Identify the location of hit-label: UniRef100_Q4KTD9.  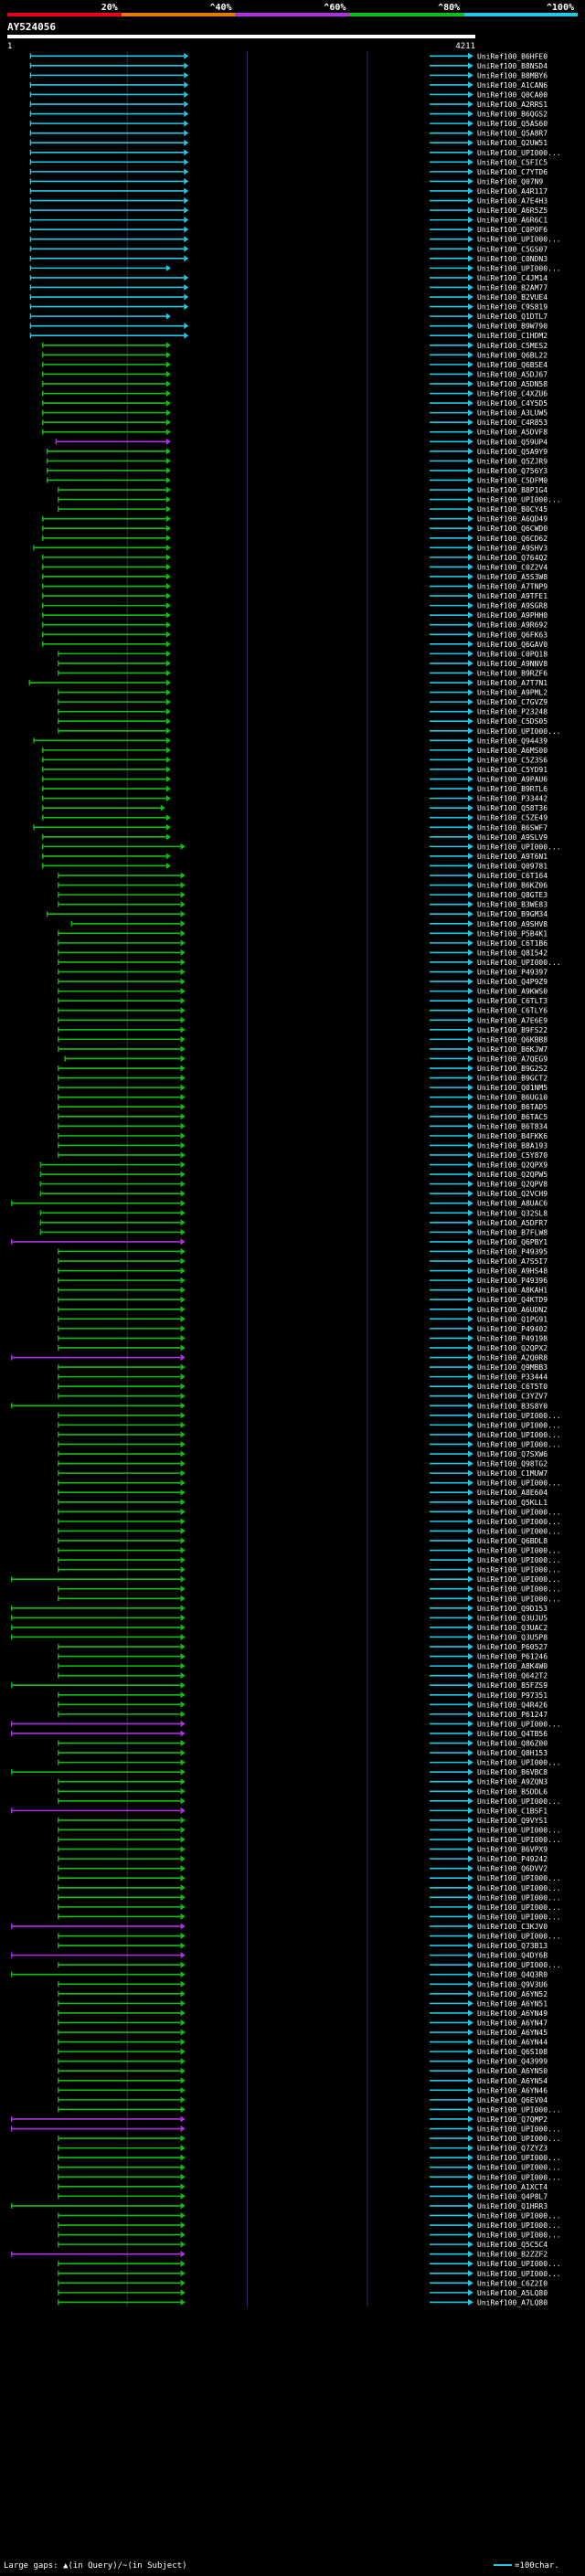
(512, 1300).